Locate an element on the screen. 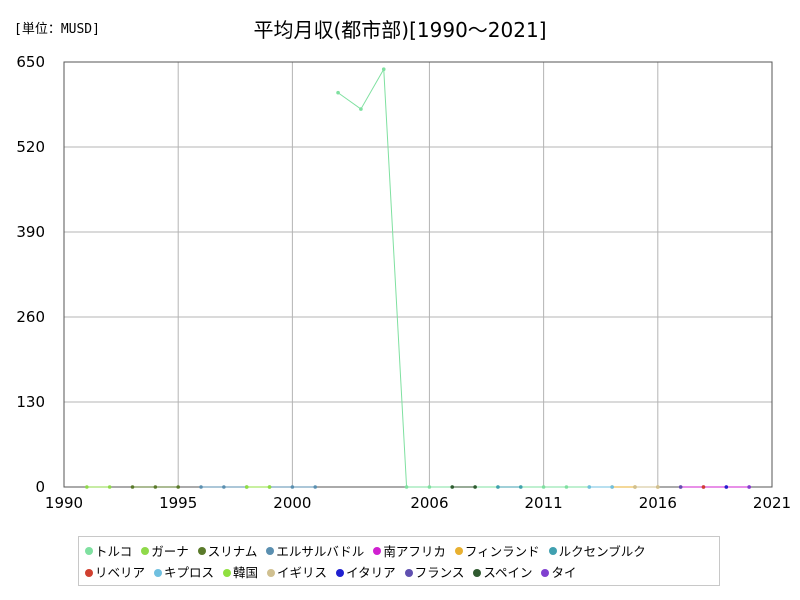  legend-item: トルコ is located at coordinates (108, 551).